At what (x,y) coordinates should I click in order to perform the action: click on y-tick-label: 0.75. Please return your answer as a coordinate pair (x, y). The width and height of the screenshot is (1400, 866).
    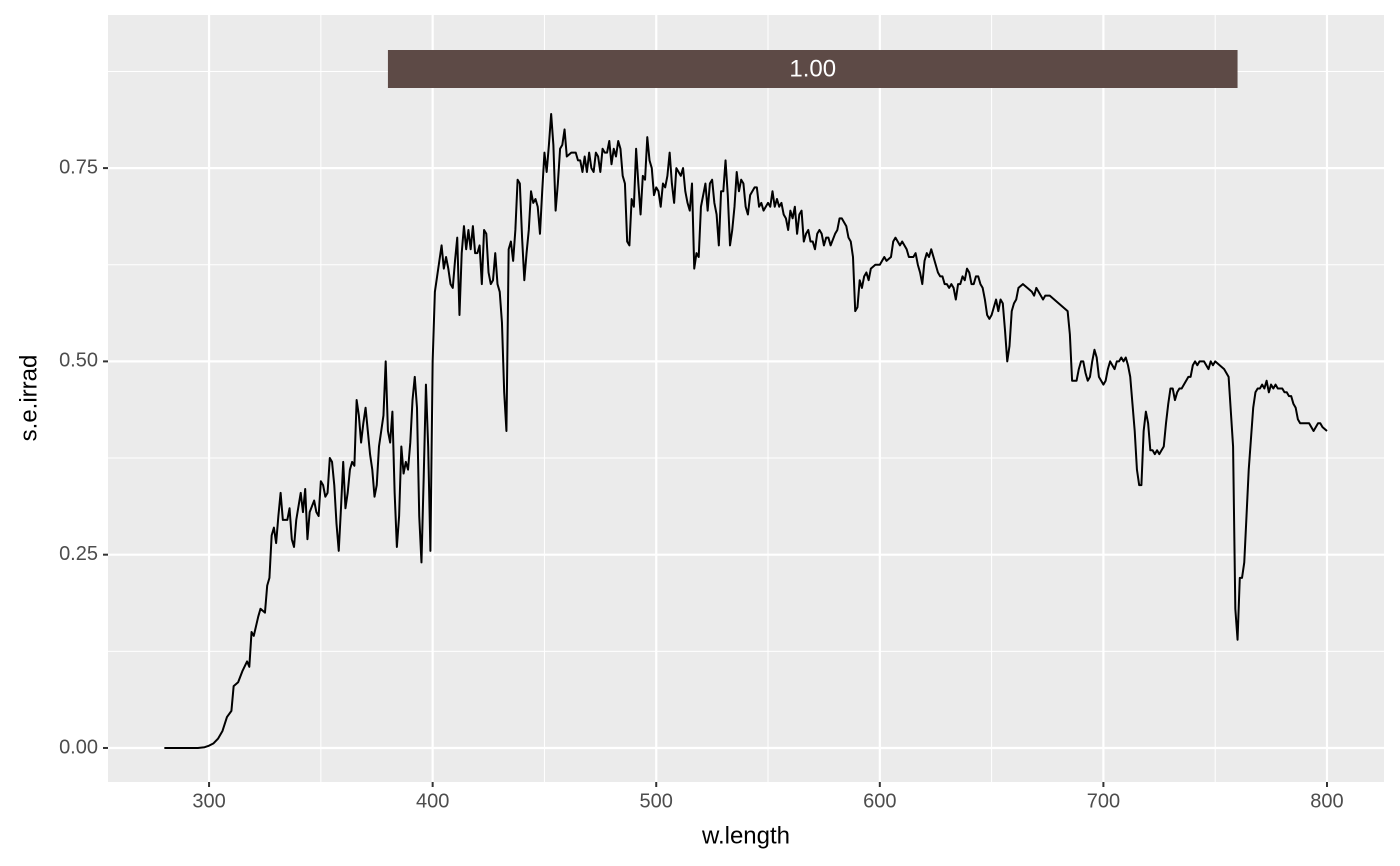
    Looking at the image, I should click on (78, 167).